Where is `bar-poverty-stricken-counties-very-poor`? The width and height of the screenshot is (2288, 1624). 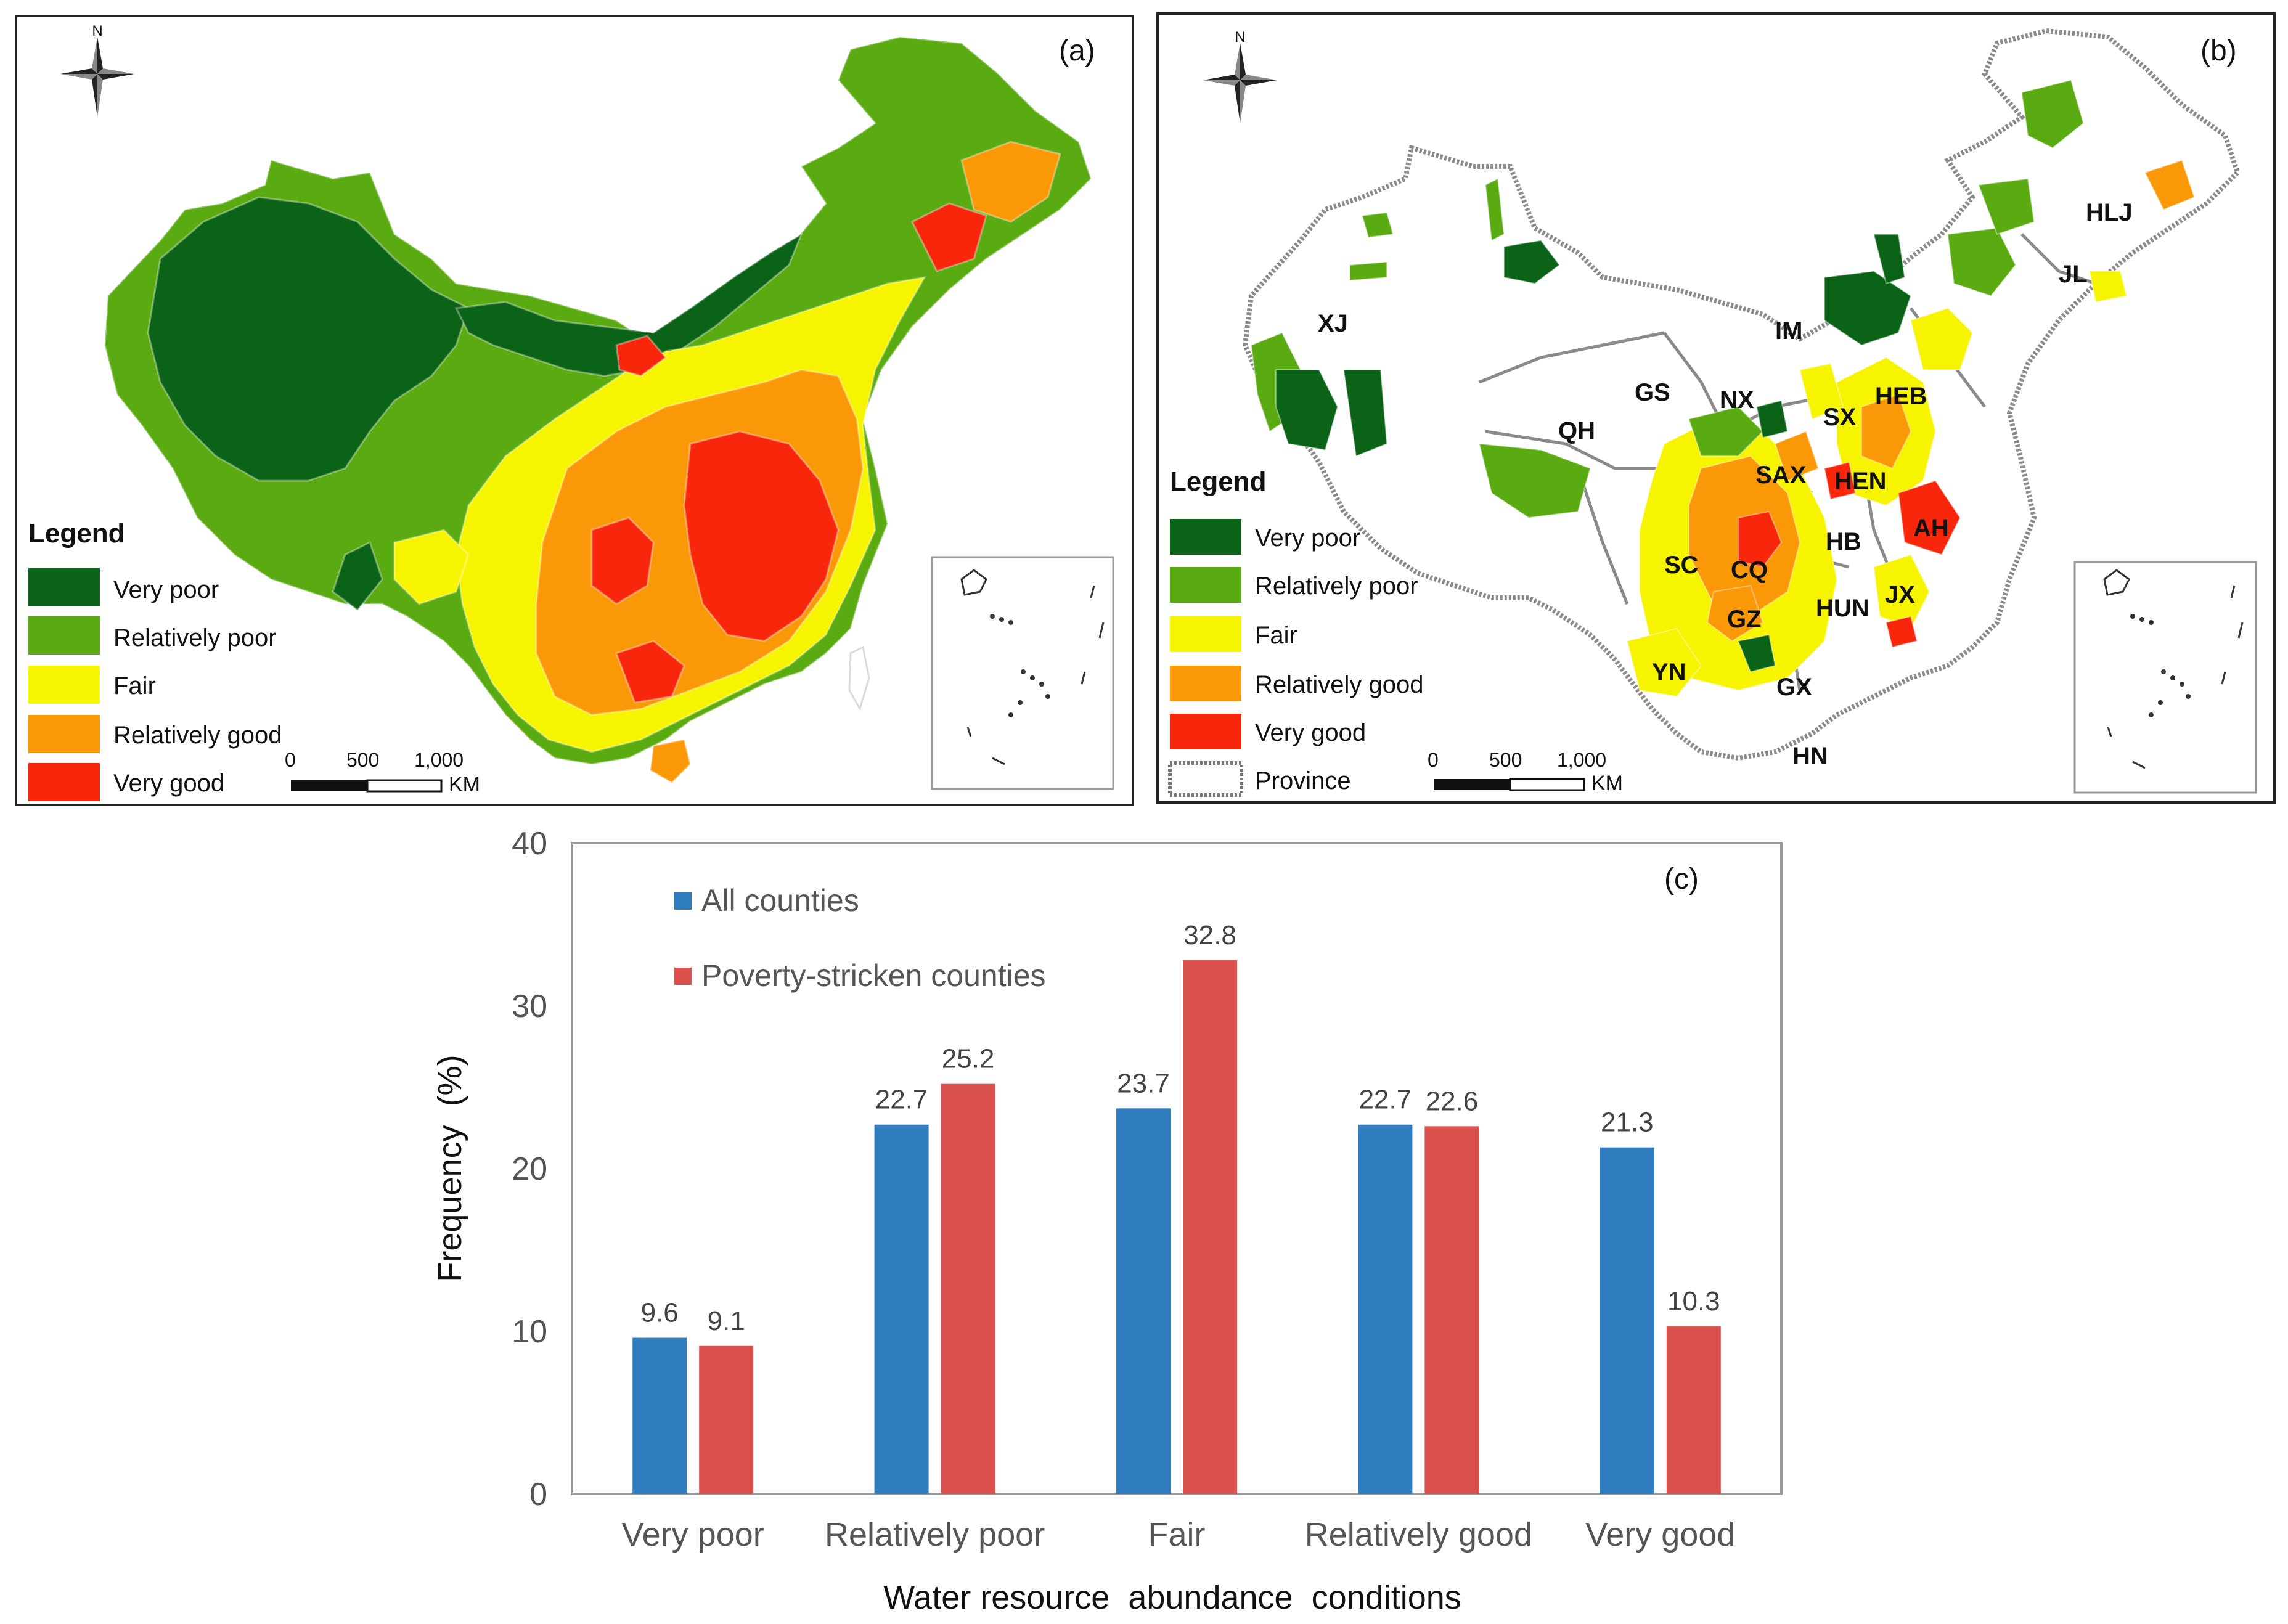
bar-poverty-stricken-counties-very-poor is located at coordinates (726, 1419).